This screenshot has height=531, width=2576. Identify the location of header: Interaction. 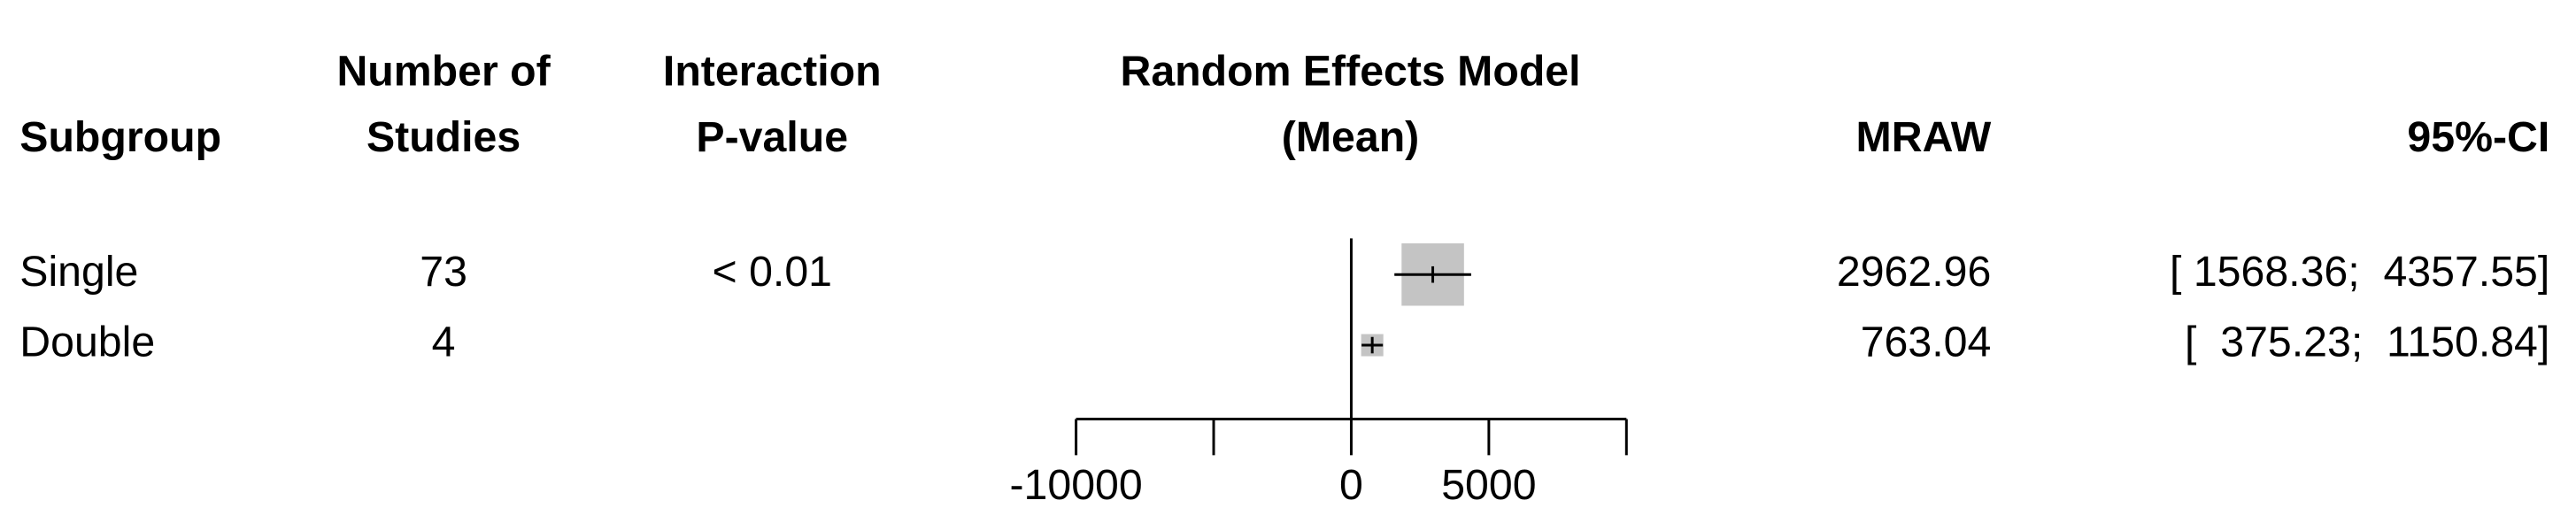
(772, 72).